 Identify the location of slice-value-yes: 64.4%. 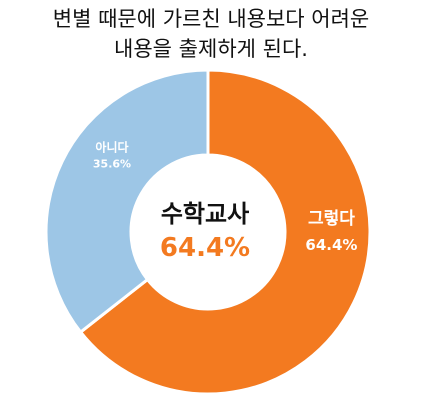
(331, 245).